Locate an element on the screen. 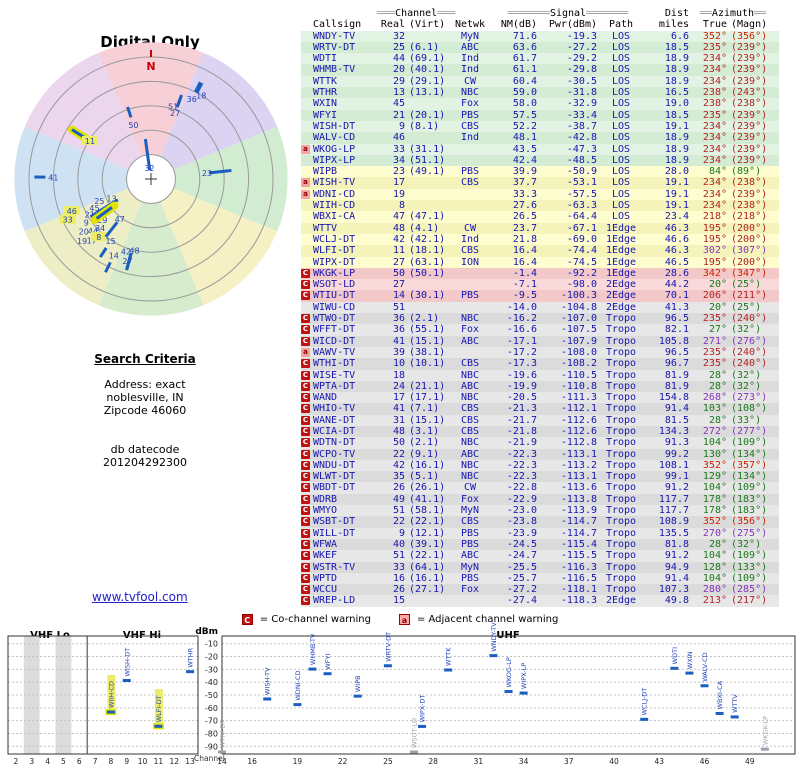 The image size is (800, 768). network-cell is located at coordinates (470, 273).